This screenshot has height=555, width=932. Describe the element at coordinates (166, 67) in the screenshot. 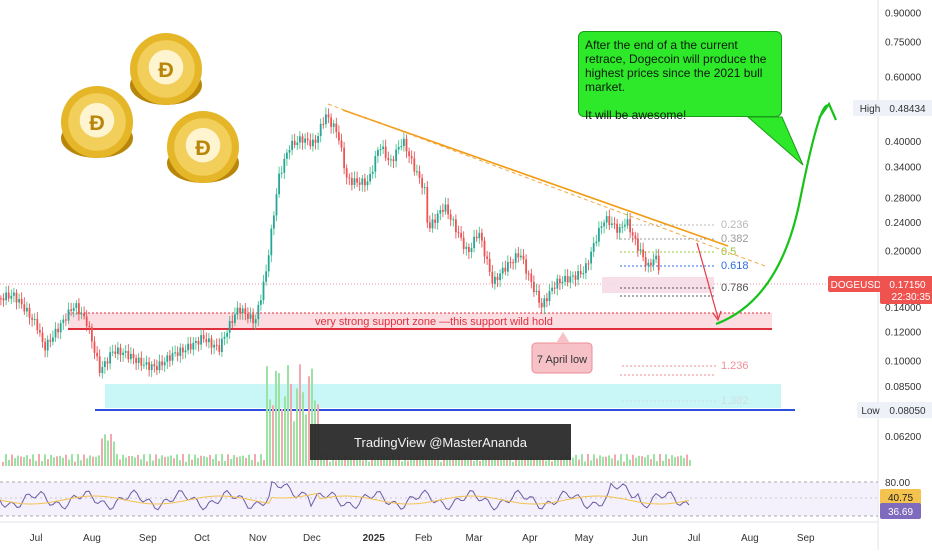

I see `coin-emblem` at that location.